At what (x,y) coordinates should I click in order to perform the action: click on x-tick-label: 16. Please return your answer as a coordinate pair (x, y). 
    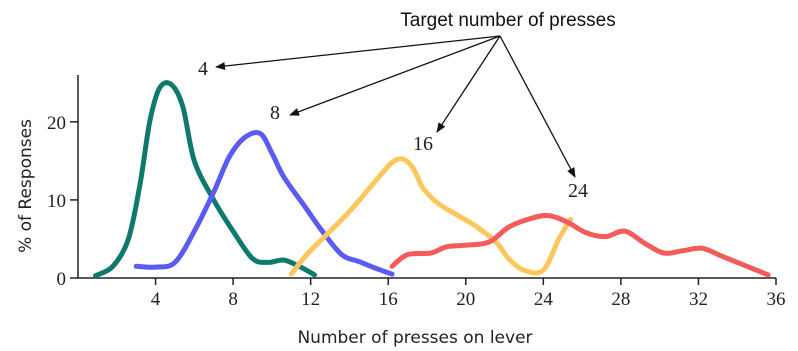
    Looking at the image, I should click on (388, 299).